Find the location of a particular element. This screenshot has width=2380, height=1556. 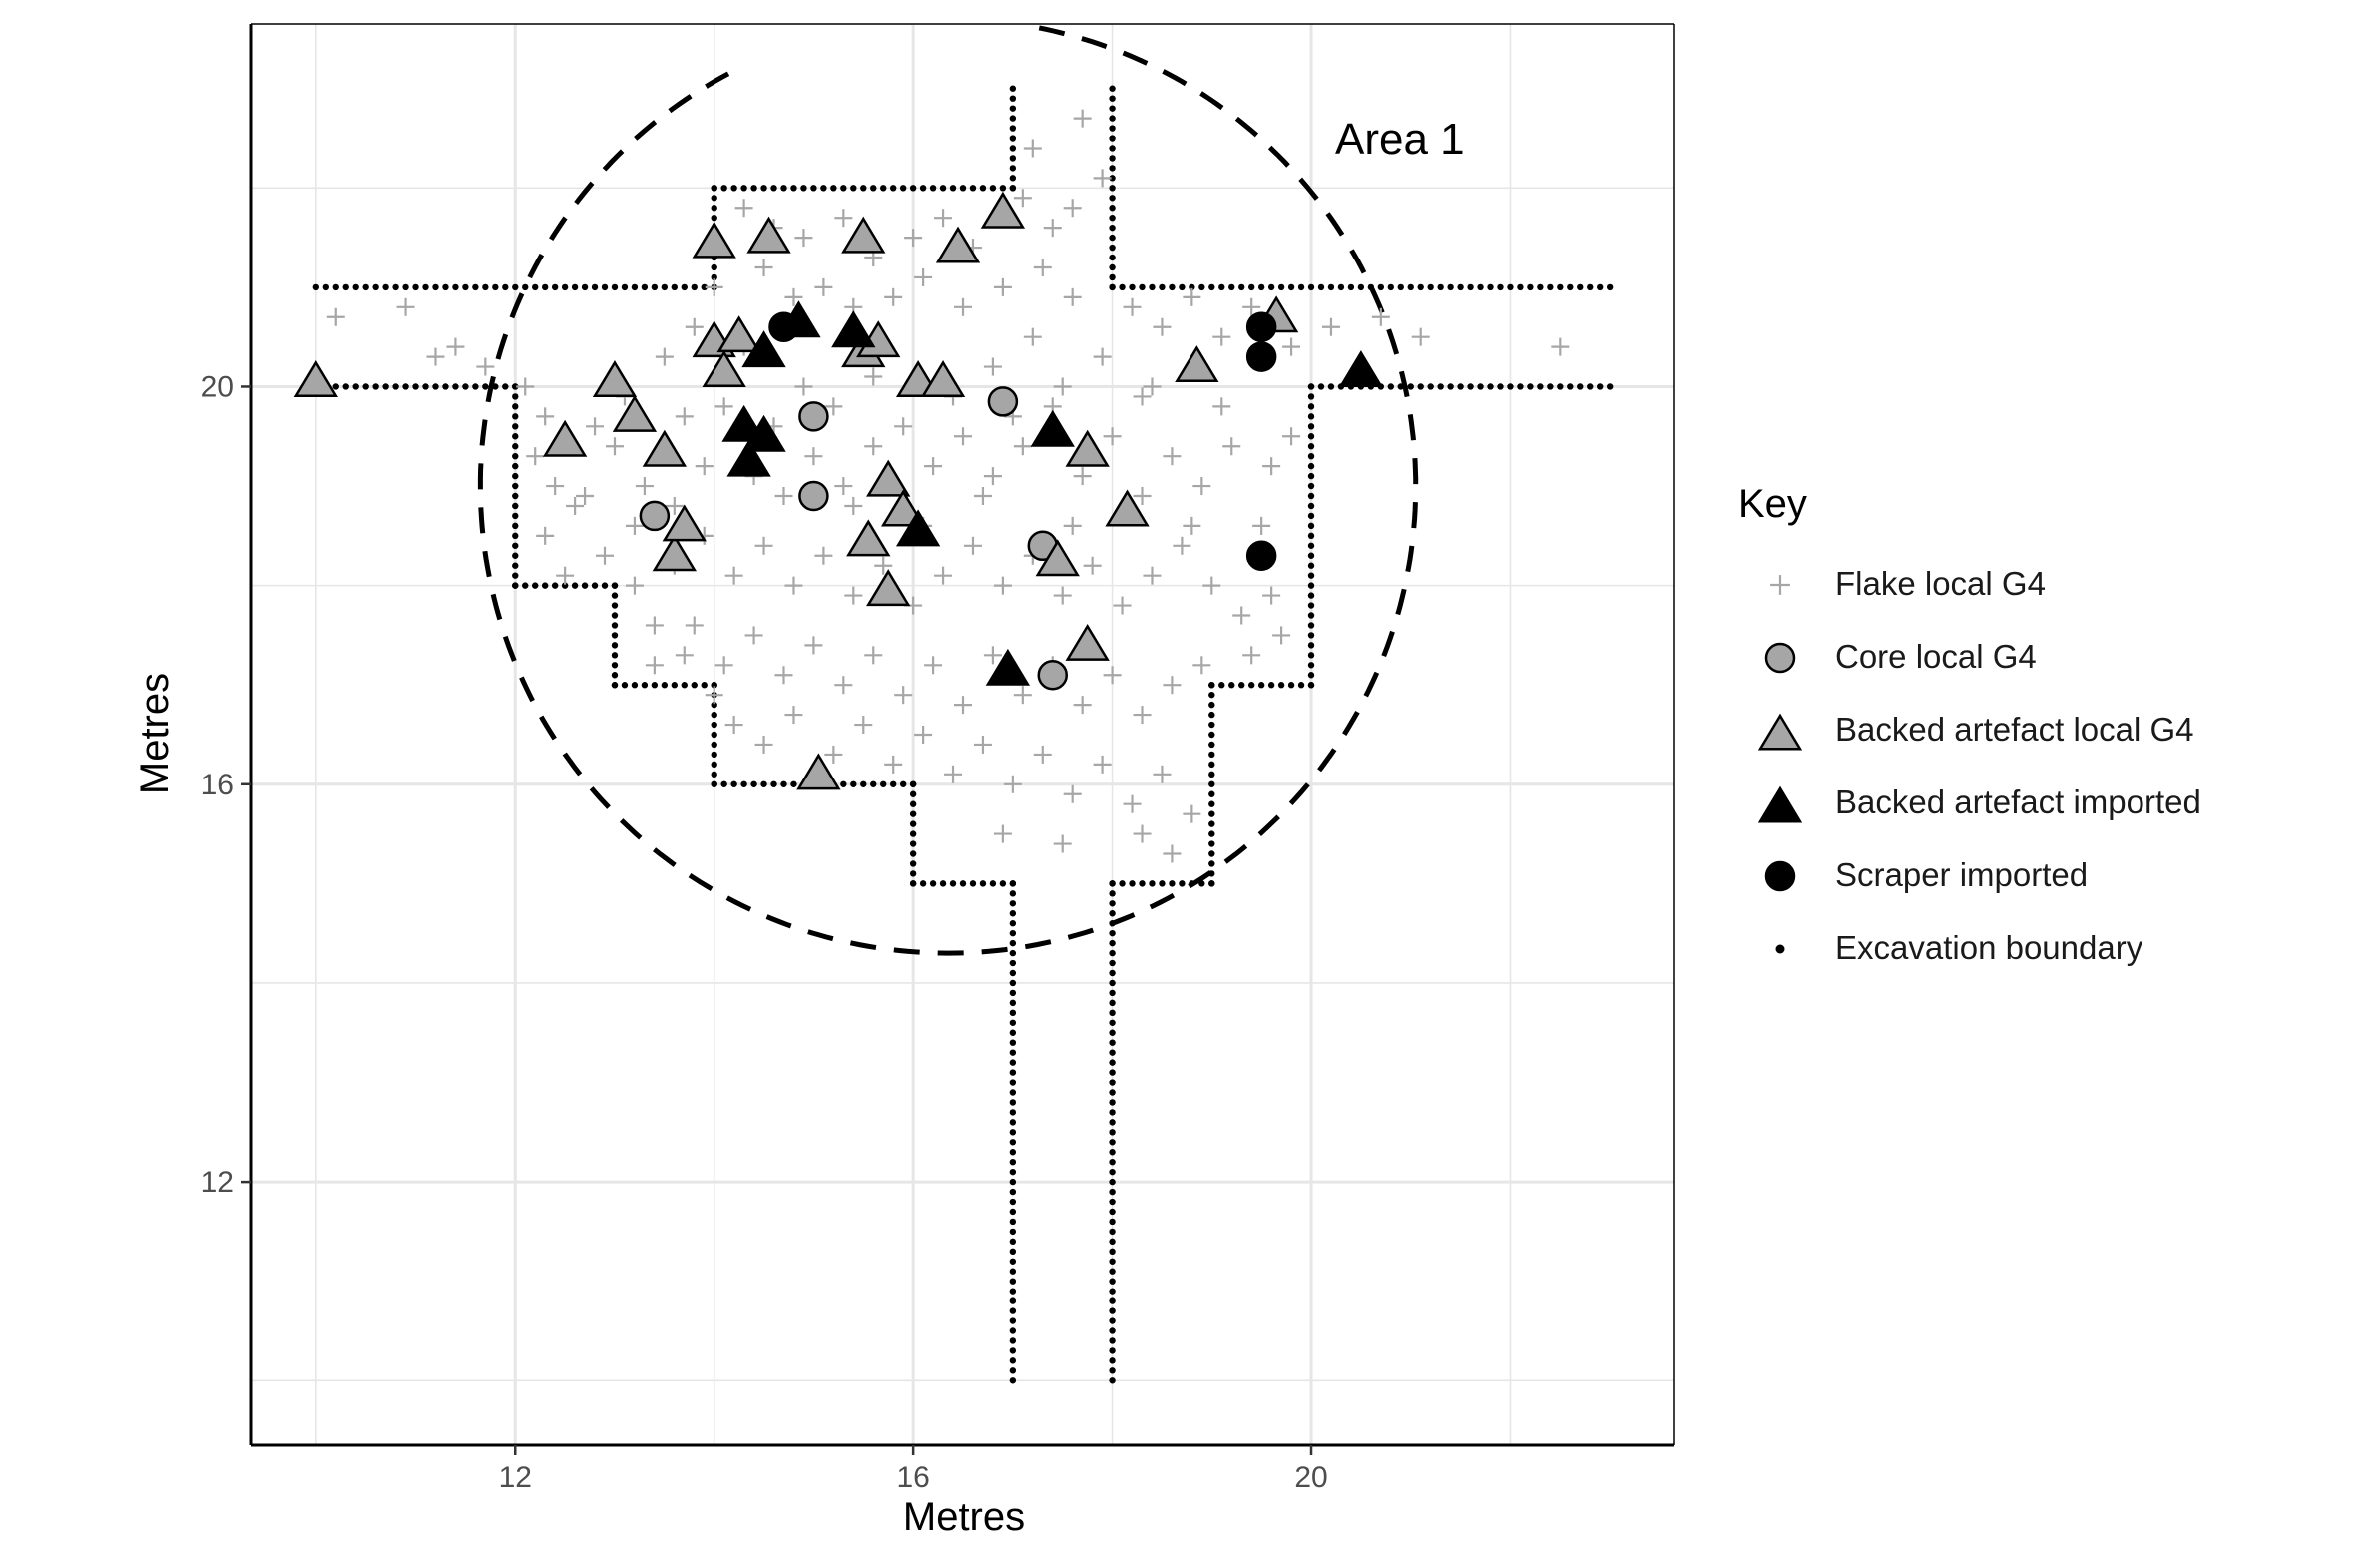

y-tick-label: 12 is located at coordinates (217, 1182).